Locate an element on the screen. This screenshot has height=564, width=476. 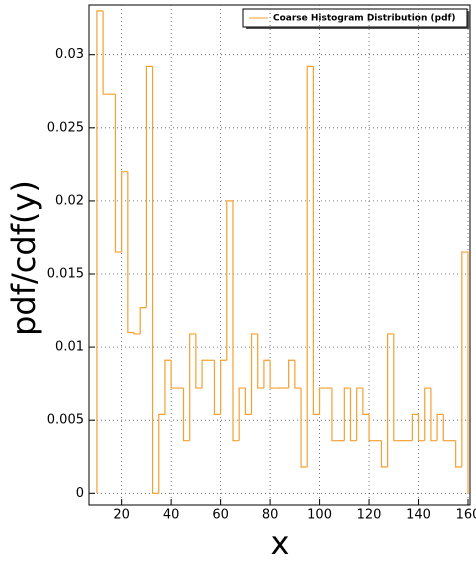
y-tick-label: 0.03 is located at coordinates (69, 54).